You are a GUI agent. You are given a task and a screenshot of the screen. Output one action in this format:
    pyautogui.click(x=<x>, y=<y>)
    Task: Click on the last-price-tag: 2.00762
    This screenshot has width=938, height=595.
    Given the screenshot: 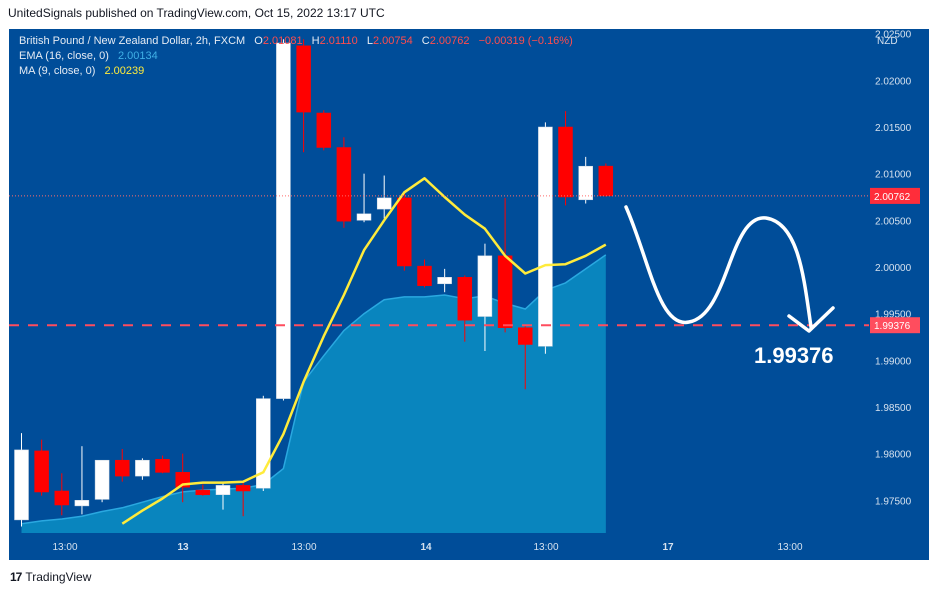 What is the action you would take?
    pyautogui.click(x=895, y=195)
    